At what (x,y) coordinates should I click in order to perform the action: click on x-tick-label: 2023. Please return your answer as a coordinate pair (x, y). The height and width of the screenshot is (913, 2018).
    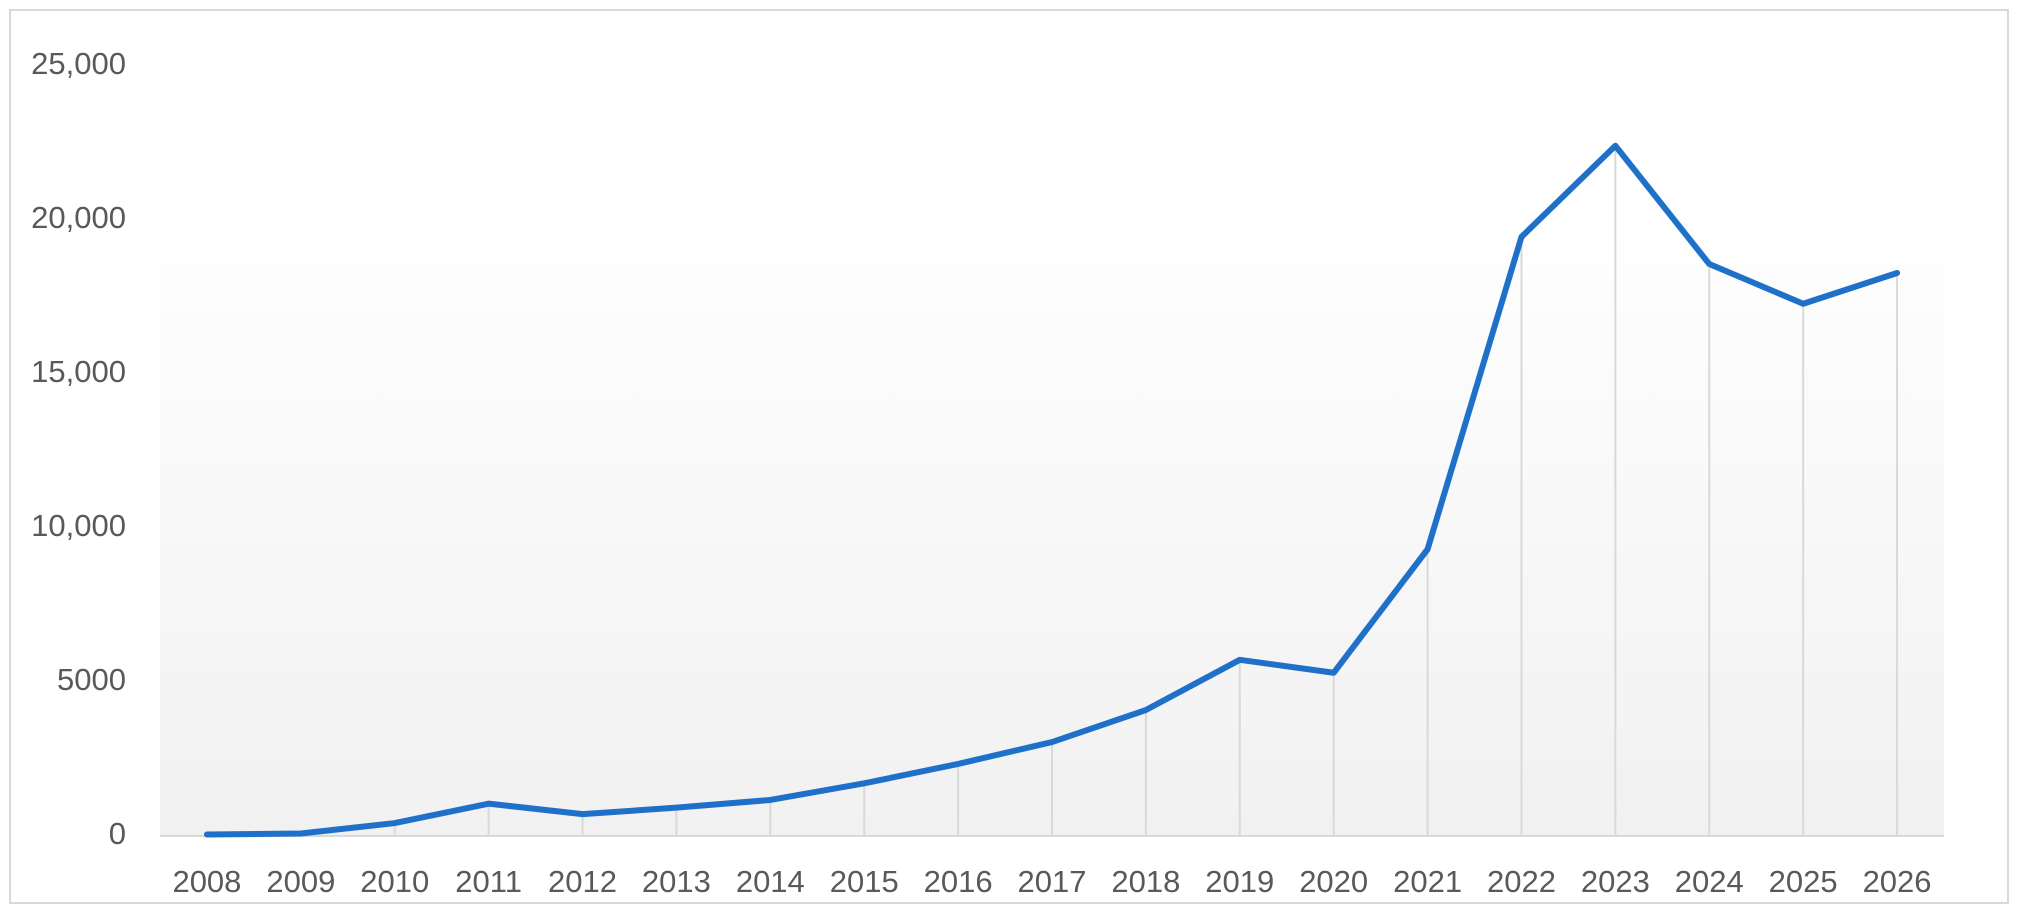
    Looking at the image, I should click on (1615, 881).